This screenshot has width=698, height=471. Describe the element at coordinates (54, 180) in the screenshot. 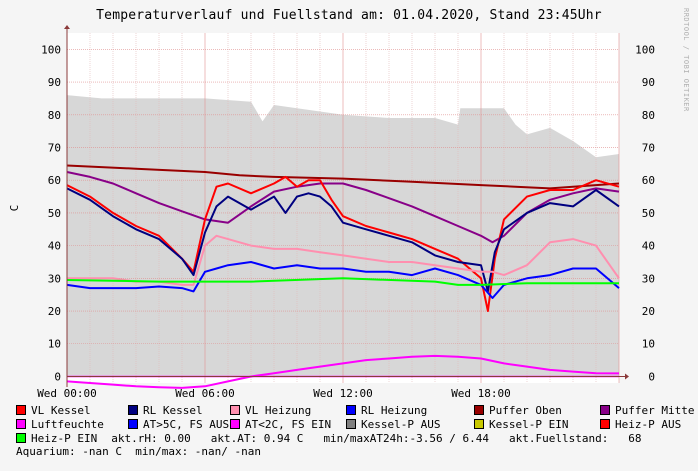

I see `y-tick-label-left: 60` at that location.